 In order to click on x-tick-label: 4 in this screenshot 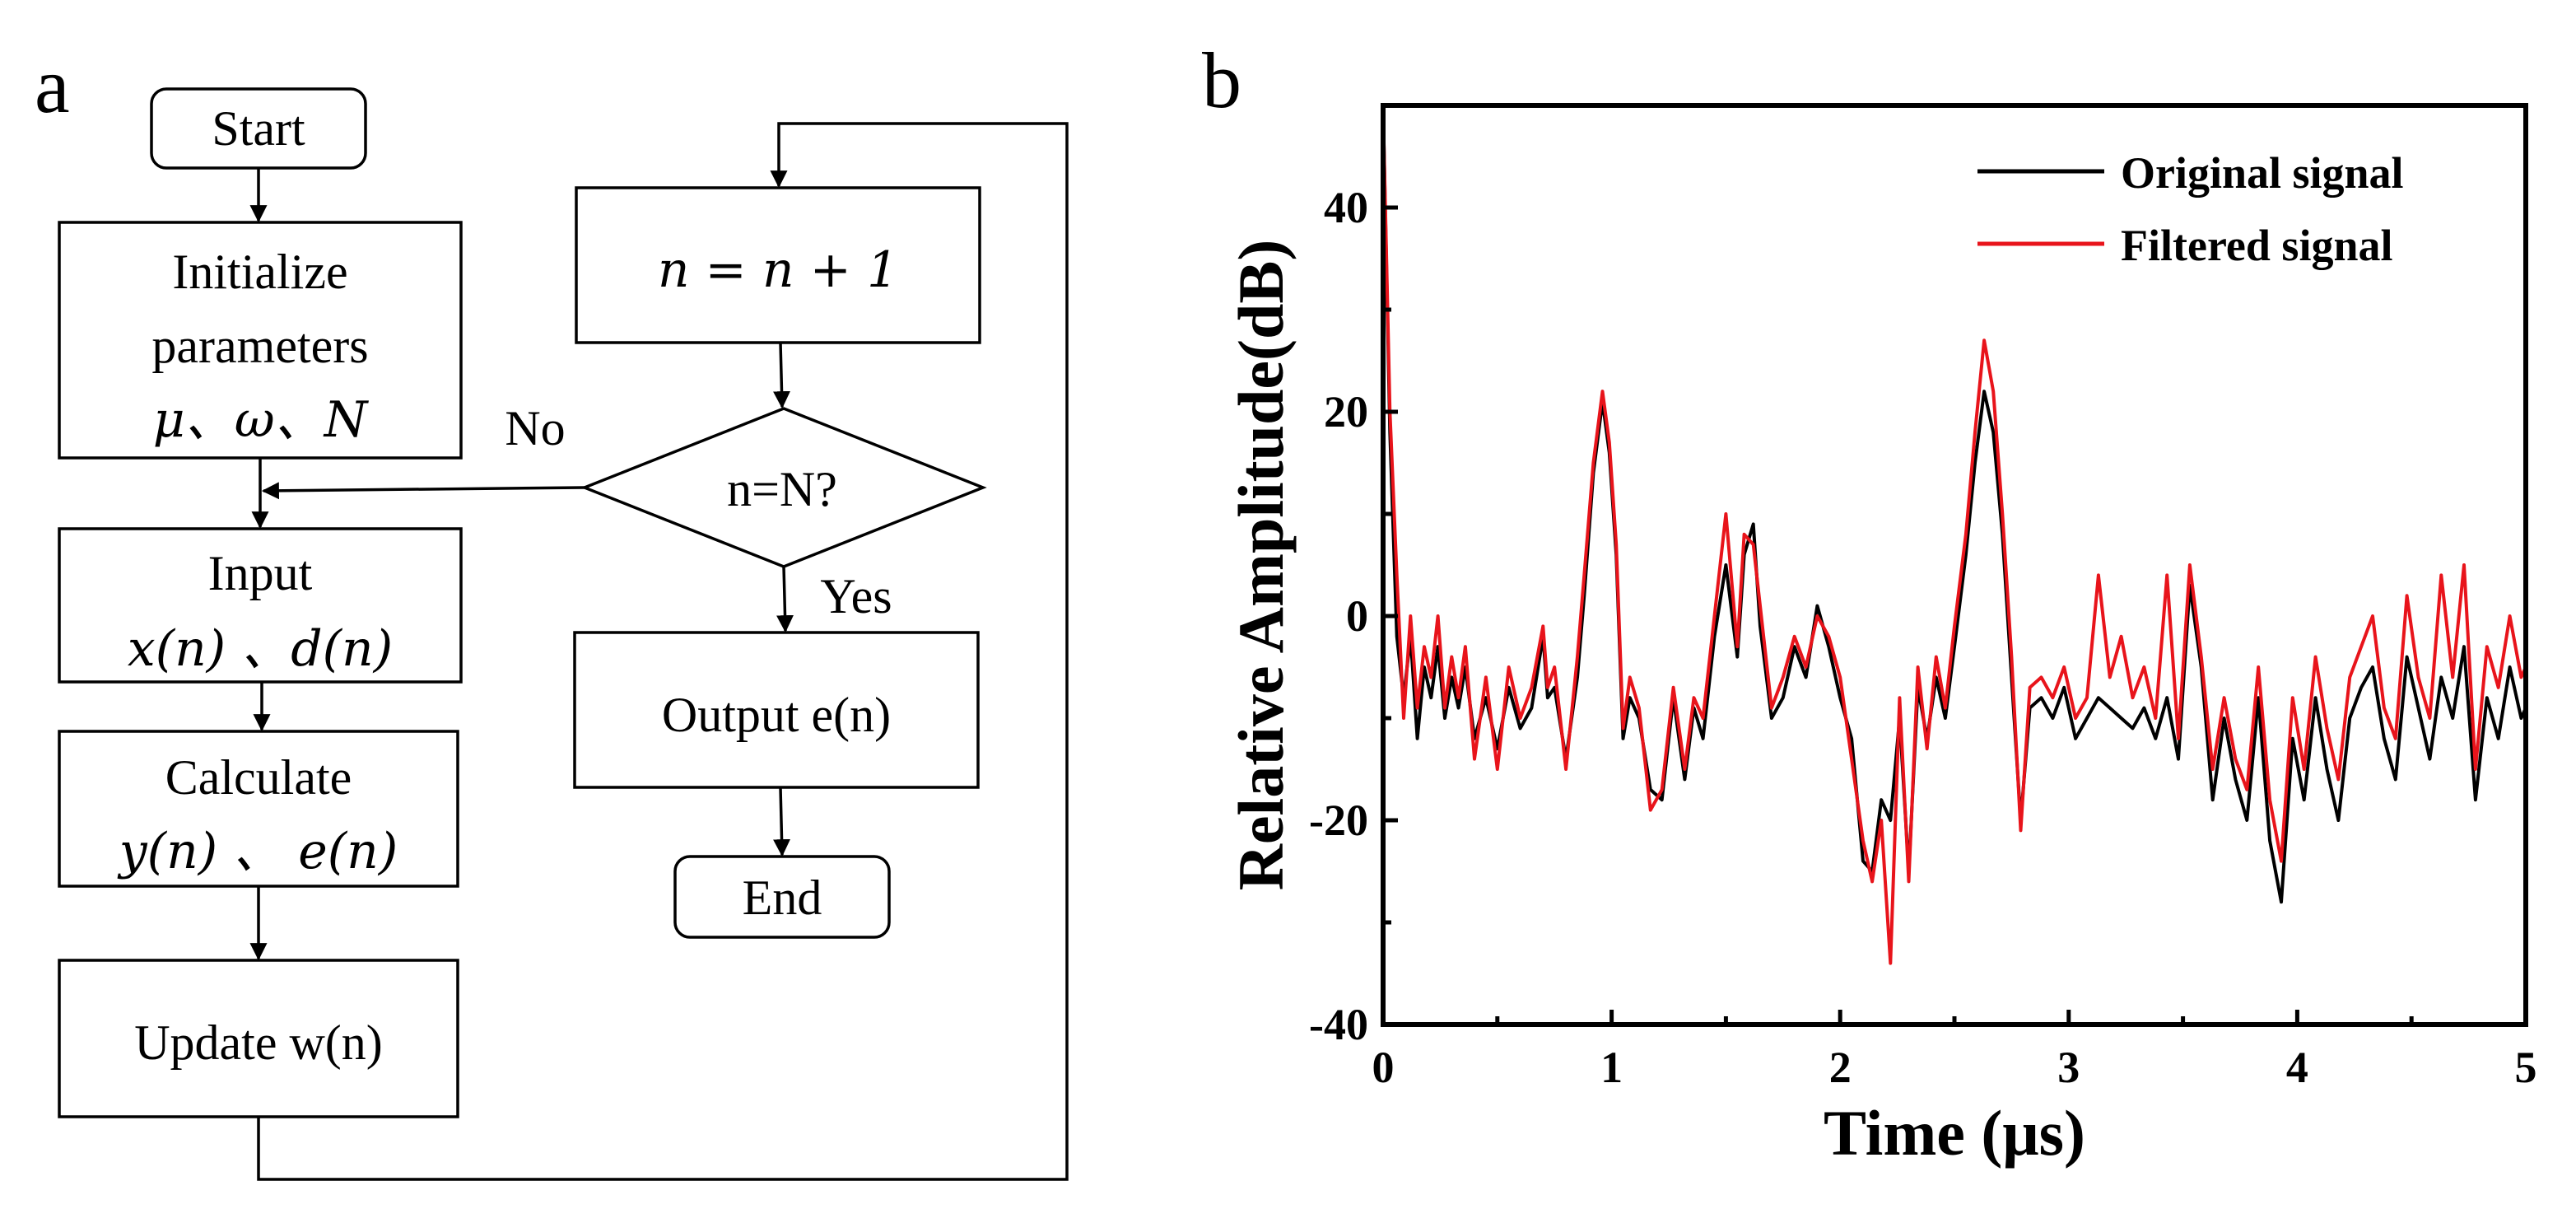, I will do `click(2297, 1067)`.